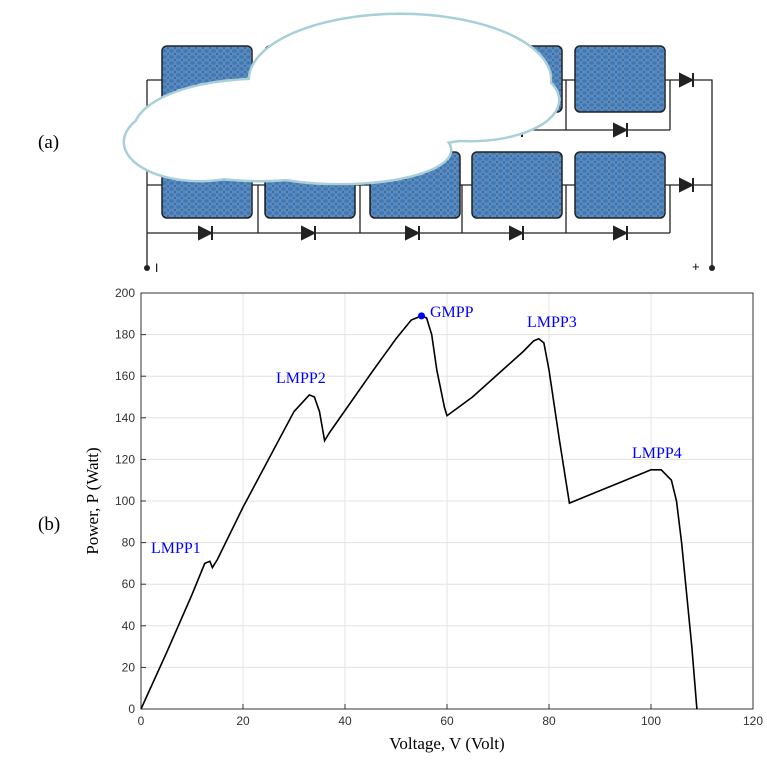 The width and height of the screenshot is (767, 763). I want to click on panel-label: (a), so click(48, 142).